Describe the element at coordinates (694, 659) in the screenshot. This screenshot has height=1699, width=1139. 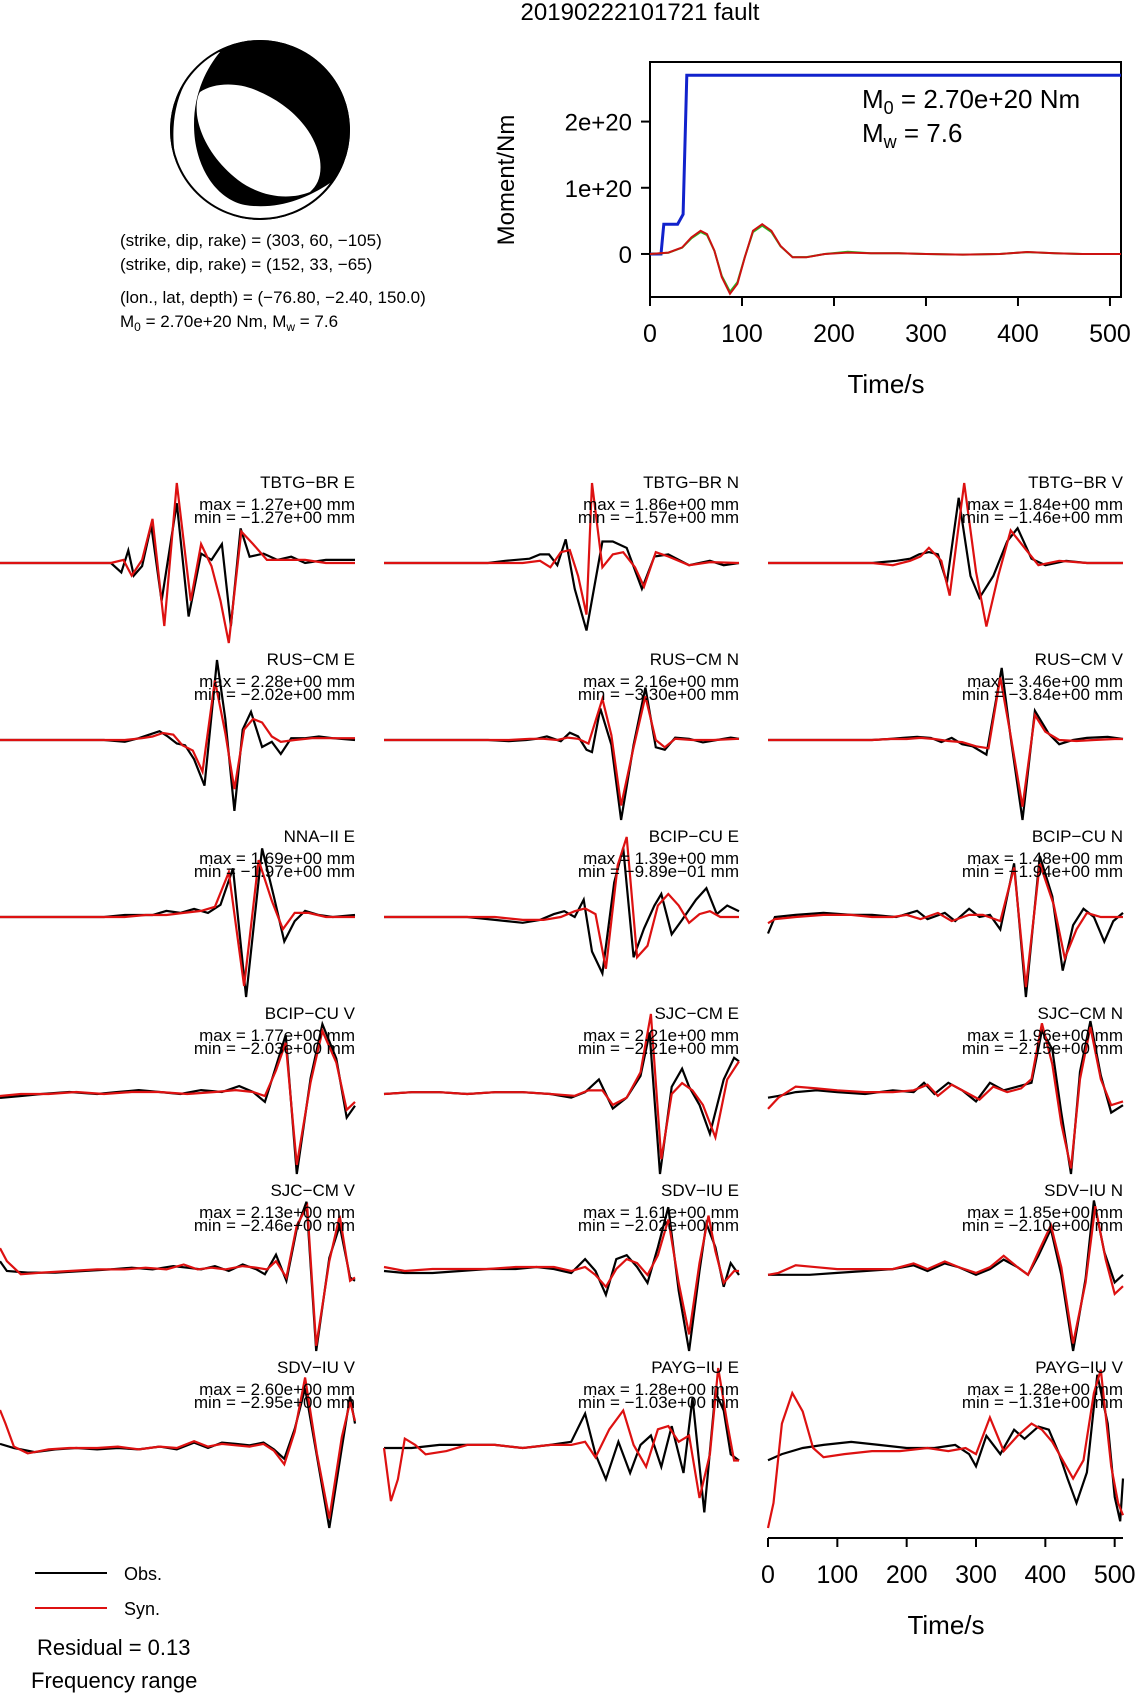
I see `trace-station-label: RUS−CM N` at that location.